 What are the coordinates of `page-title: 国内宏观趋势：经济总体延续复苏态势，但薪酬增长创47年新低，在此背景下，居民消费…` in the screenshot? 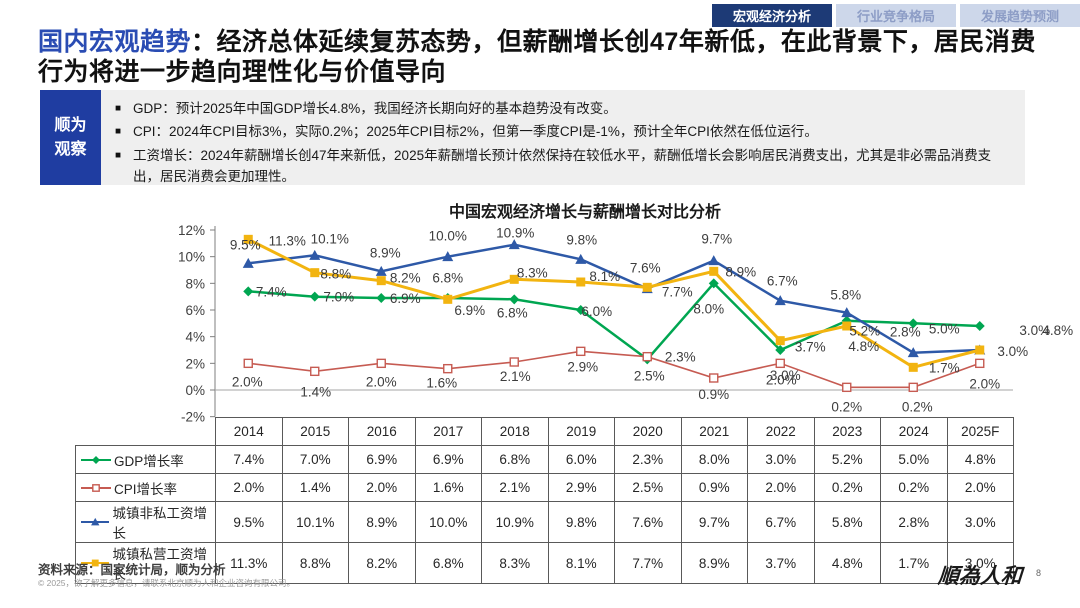 It's located at (545, 57).